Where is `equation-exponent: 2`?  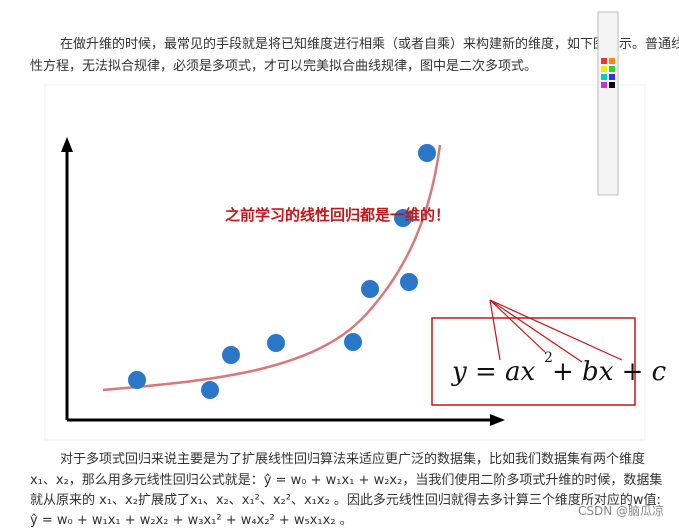 equation-exponent: 2 is located at coordinates (548, 358).